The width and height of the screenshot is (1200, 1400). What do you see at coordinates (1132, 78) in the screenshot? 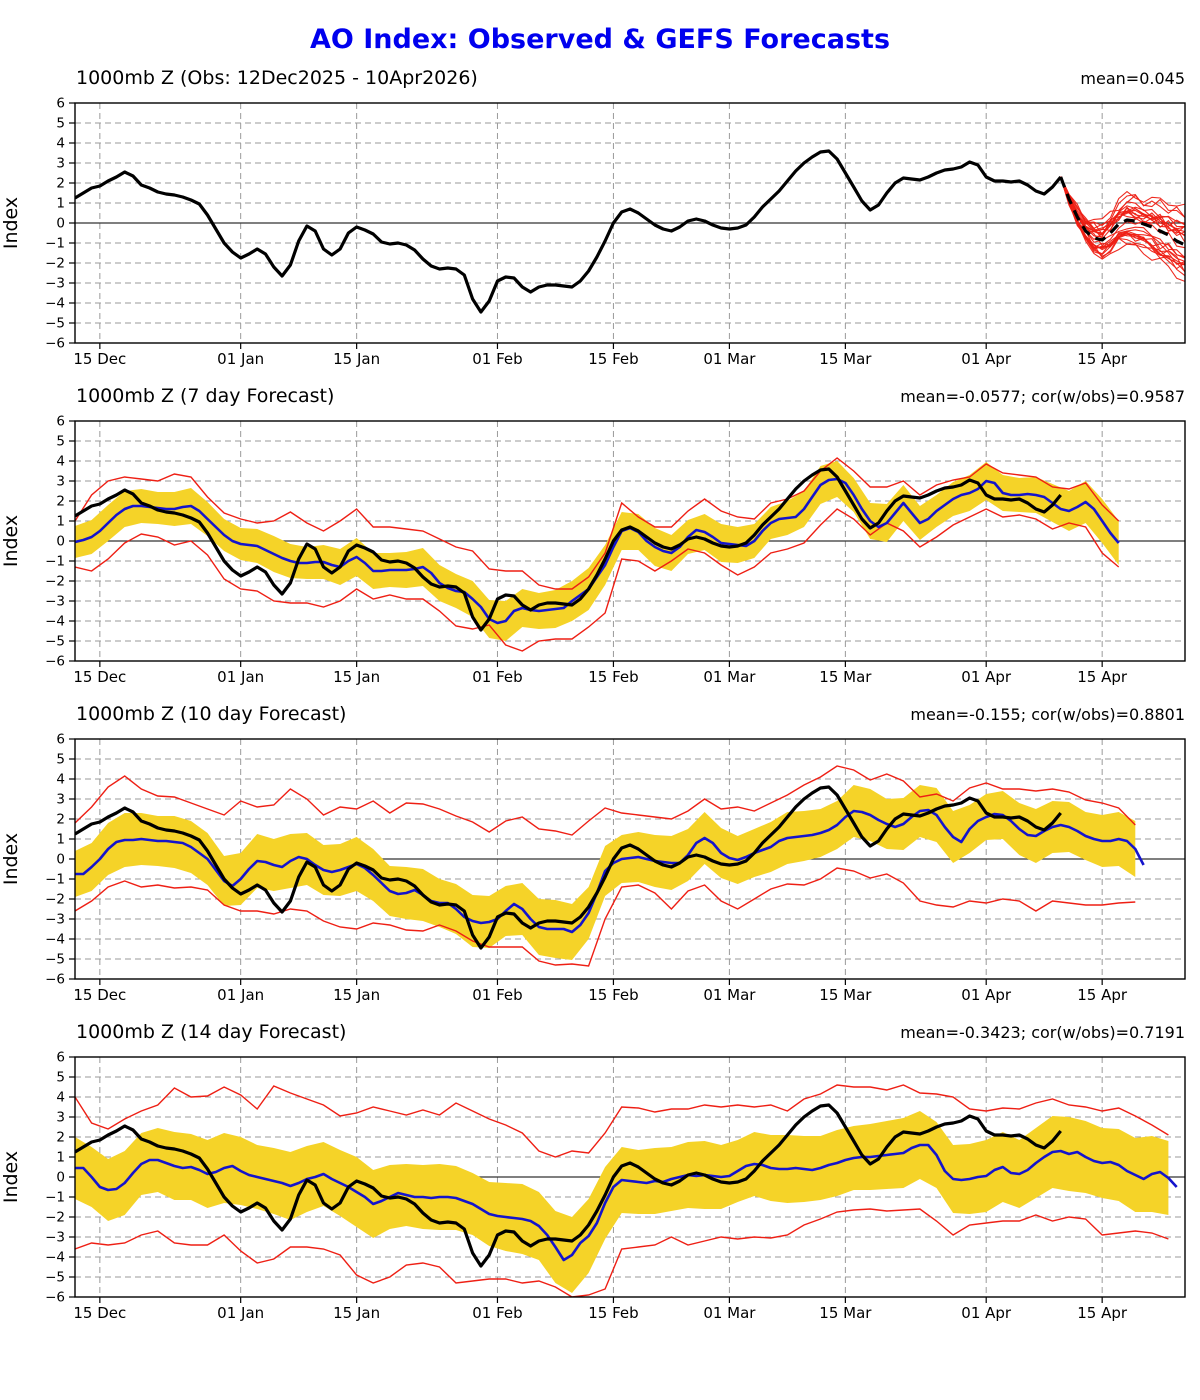
I see `panel-observed-stats: mean=0.045` at bounding box center [1132, 78].